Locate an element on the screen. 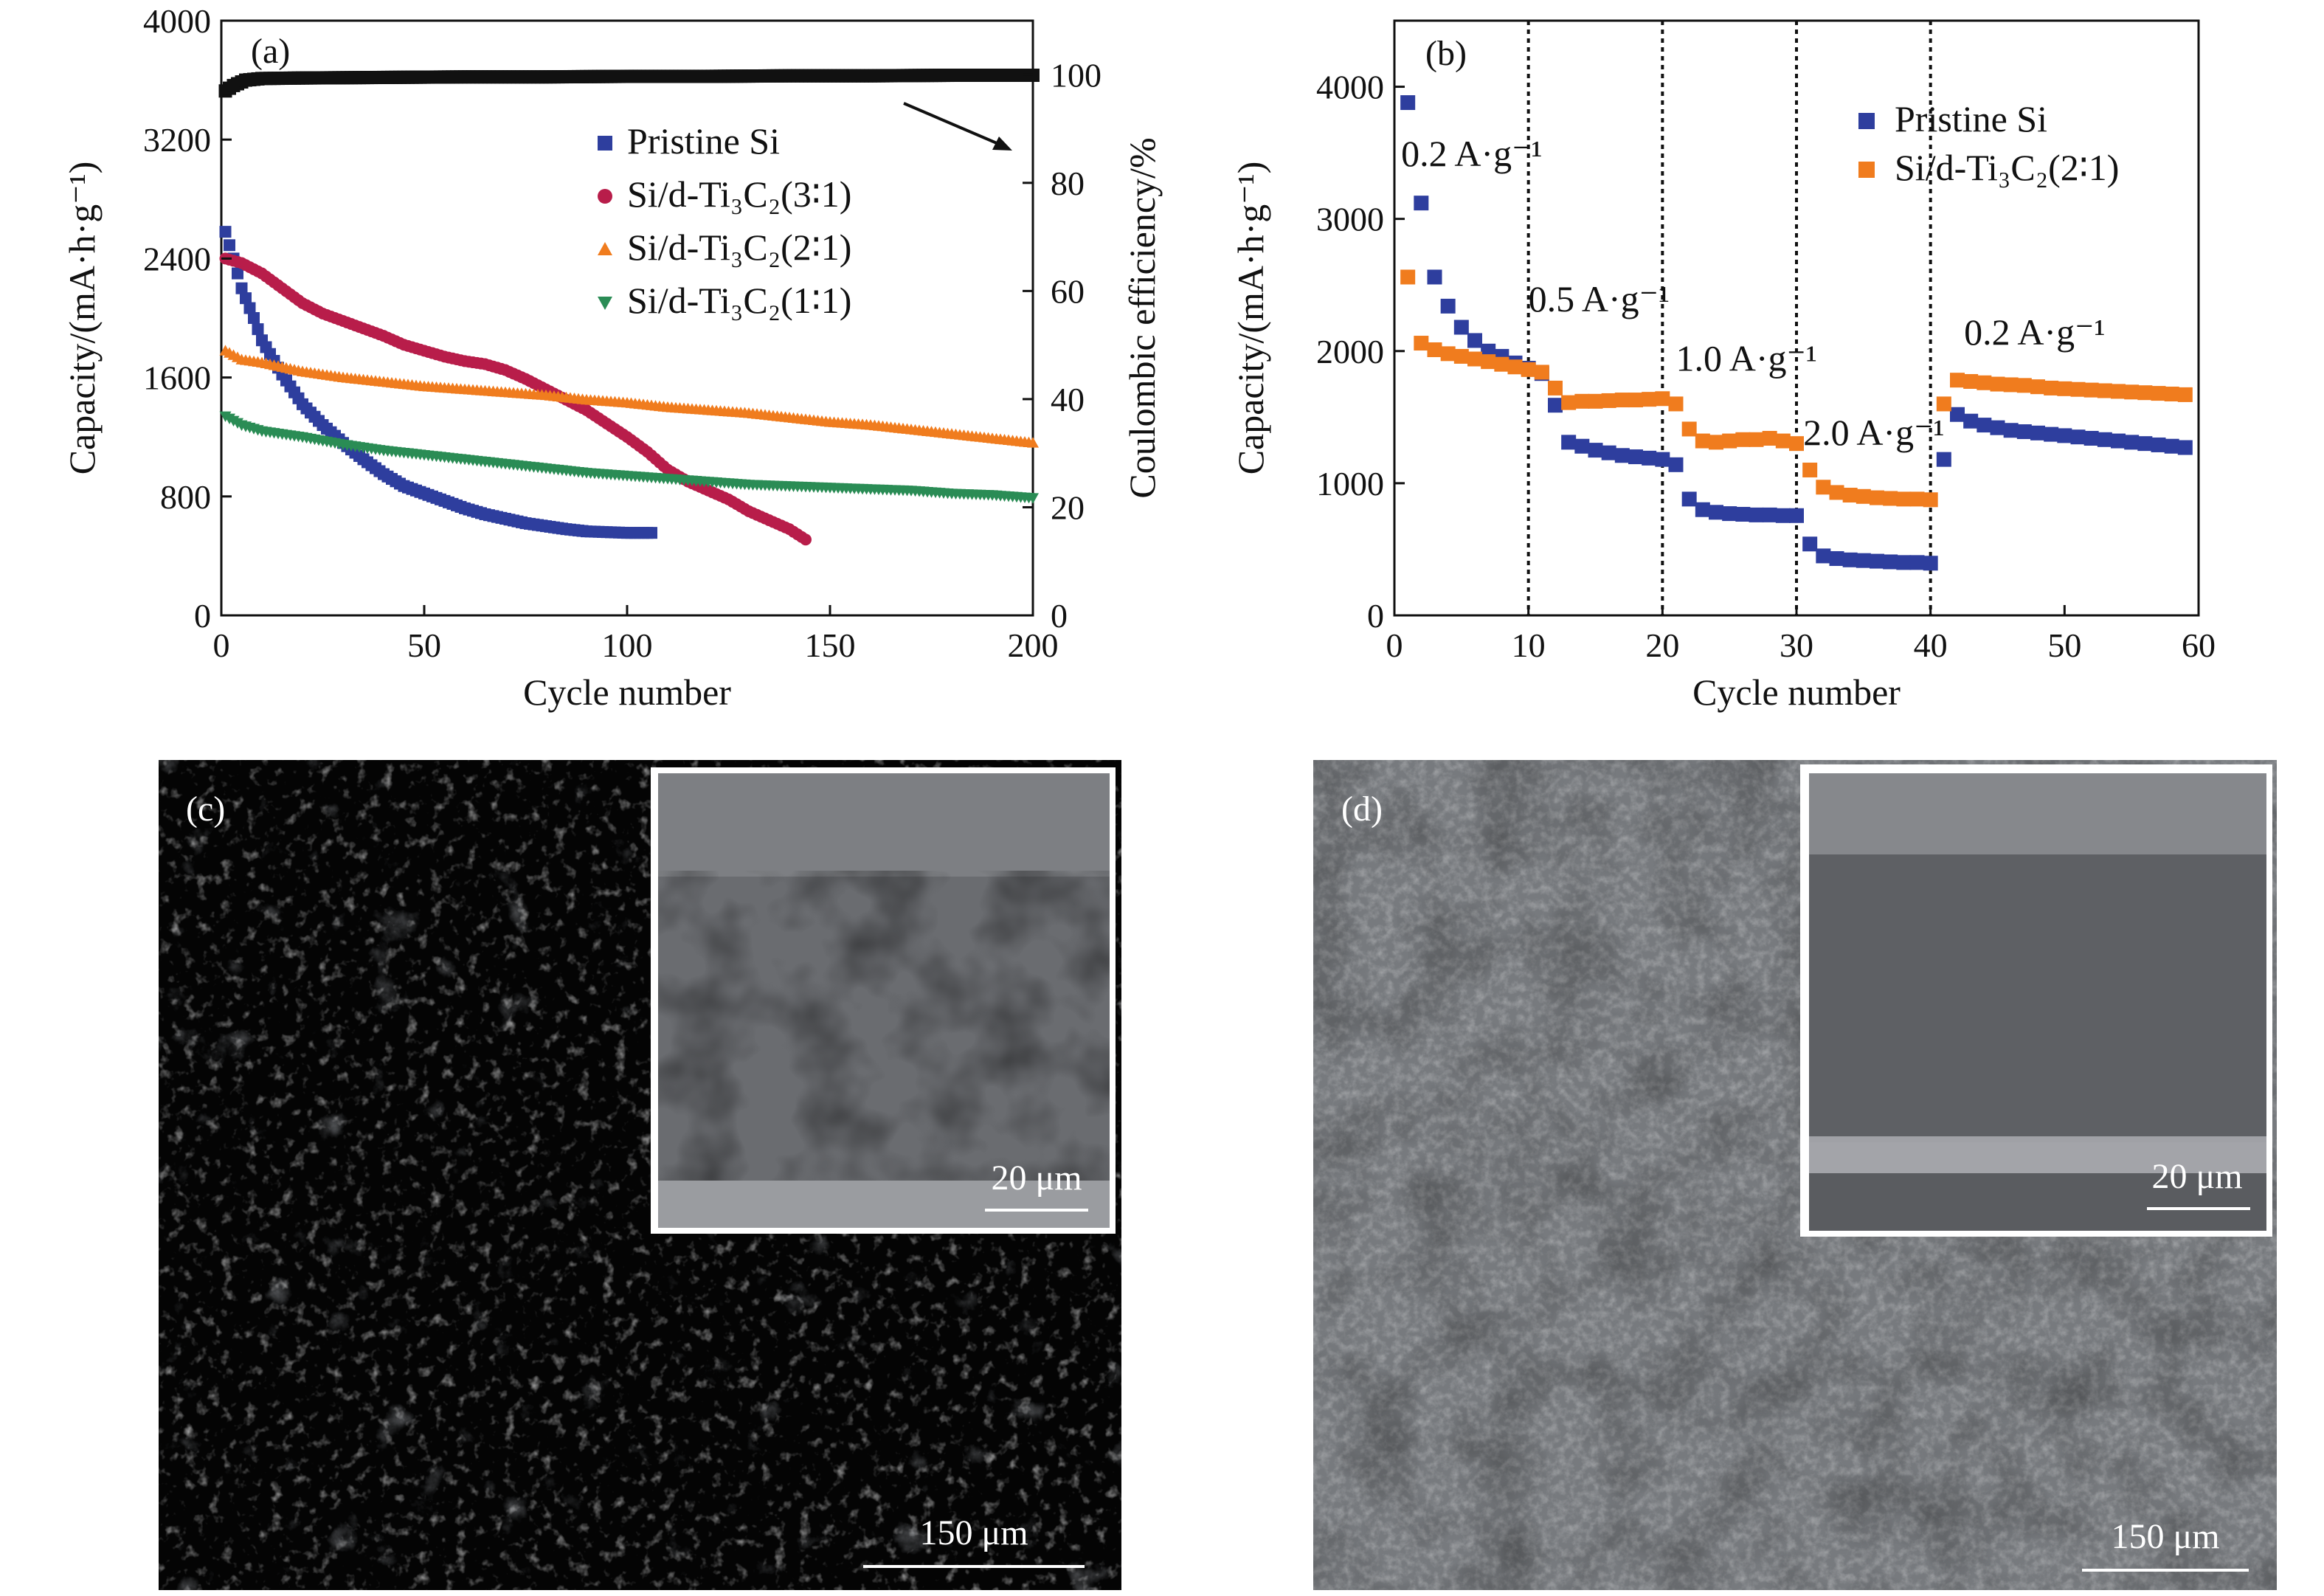 This screenshot has width=2324, height=1596. y2-tick-label-a: 60 is located at coordinates (1068, 291).